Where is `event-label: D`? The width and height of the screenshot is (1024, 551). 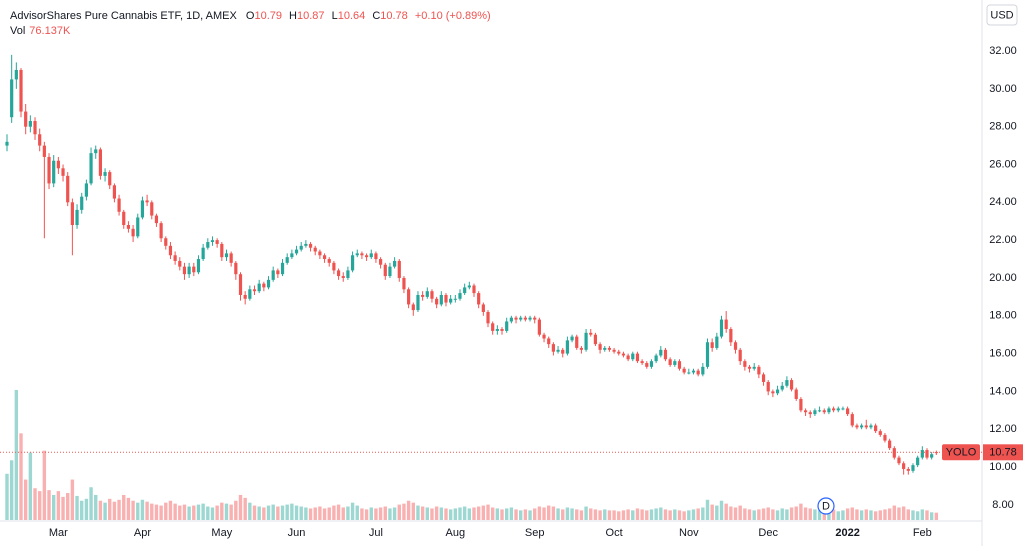 event-label: D is located at coordinates (826, 506).